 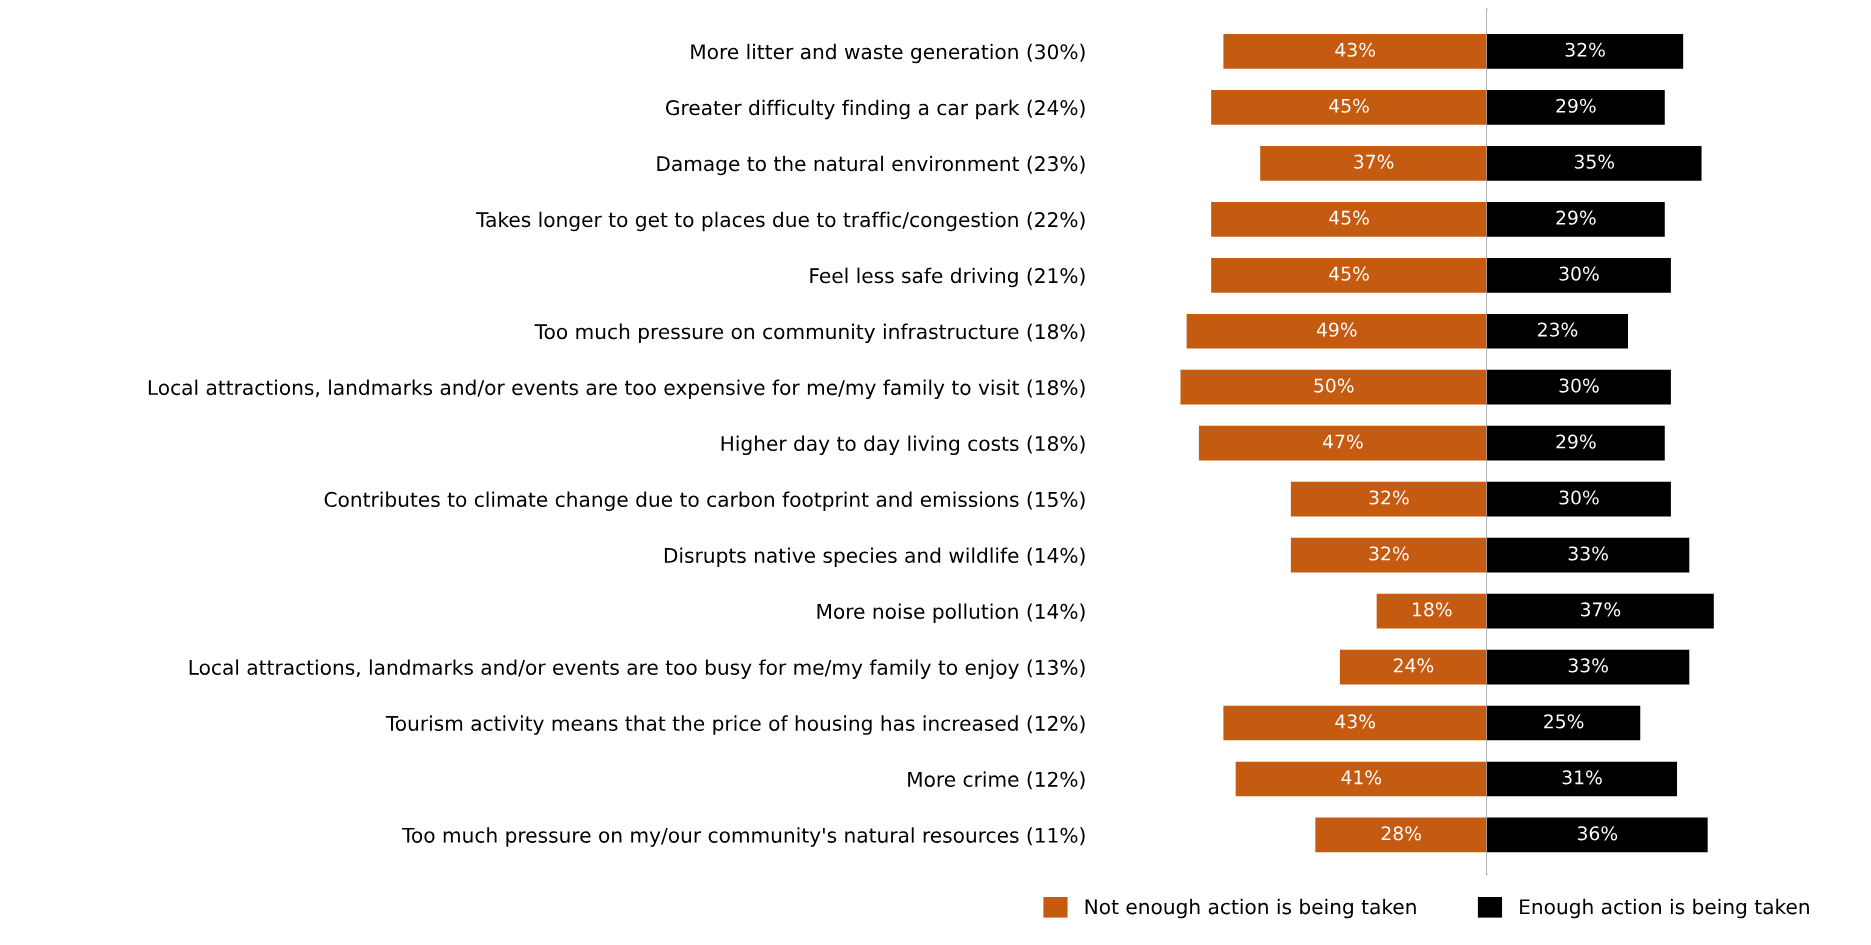 What do you see at coordinates (1250, 908) in the screenshot?
I see `legend-label: Not enough action is being taken` at bounding box center [1250, 908].